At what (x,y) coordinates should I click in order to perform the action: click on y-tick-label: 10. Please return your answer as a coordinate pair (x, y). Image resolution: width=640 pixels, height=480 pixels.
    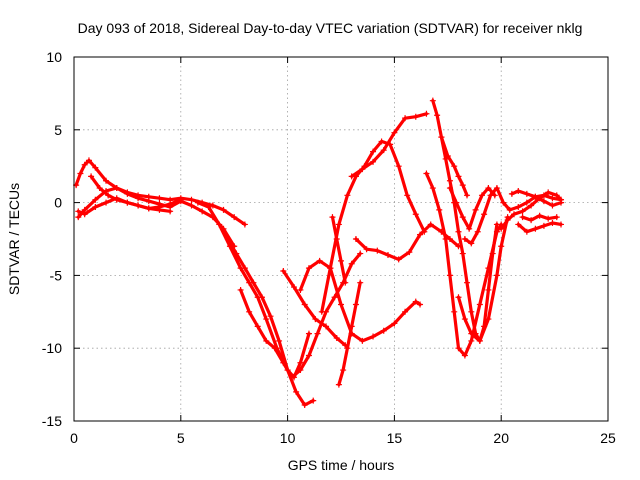
    Looking at the image, I should click on (54, 57).